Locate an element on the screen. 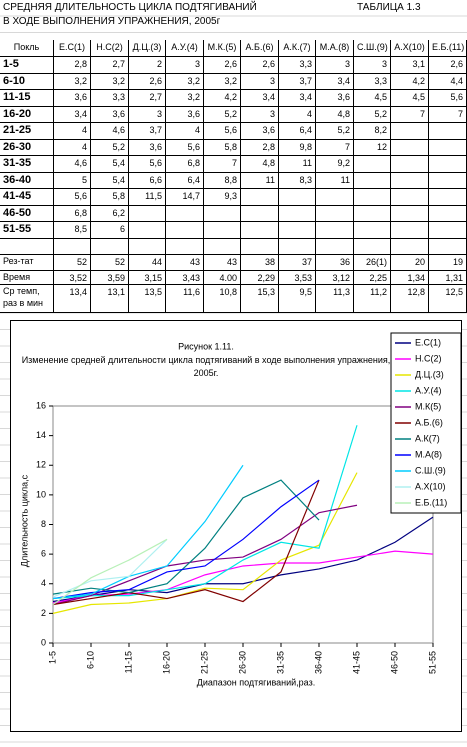 The width and height of the screenshot is (467, 747). column-header: С.Ш.(9) is located at coordinates (372, 48).